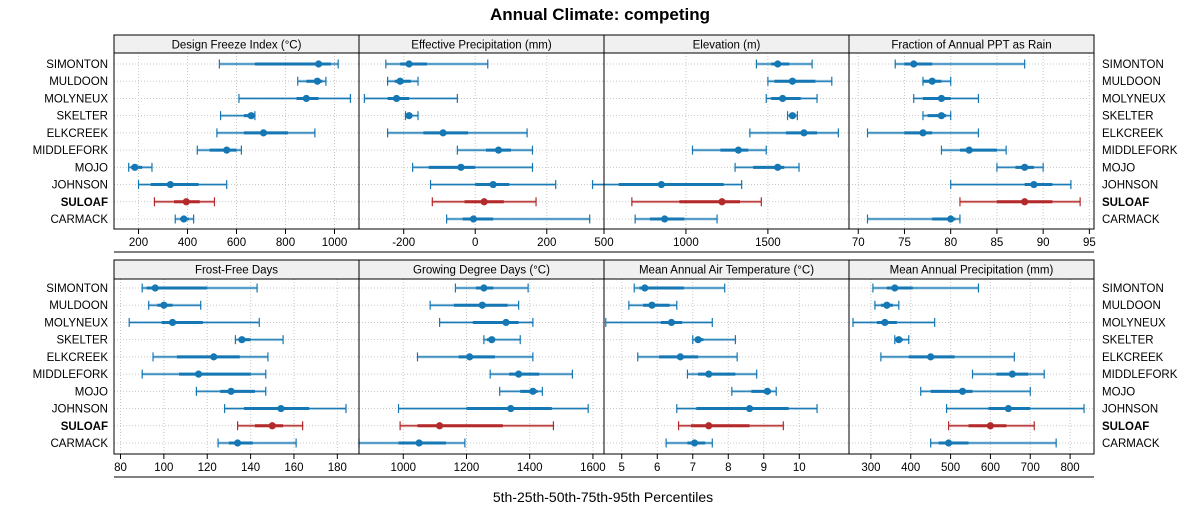  What do you see at coordinates (1070, 468) in the screenshot?
I see `x-tick-label: 800` at bounding box center [1070, 468].